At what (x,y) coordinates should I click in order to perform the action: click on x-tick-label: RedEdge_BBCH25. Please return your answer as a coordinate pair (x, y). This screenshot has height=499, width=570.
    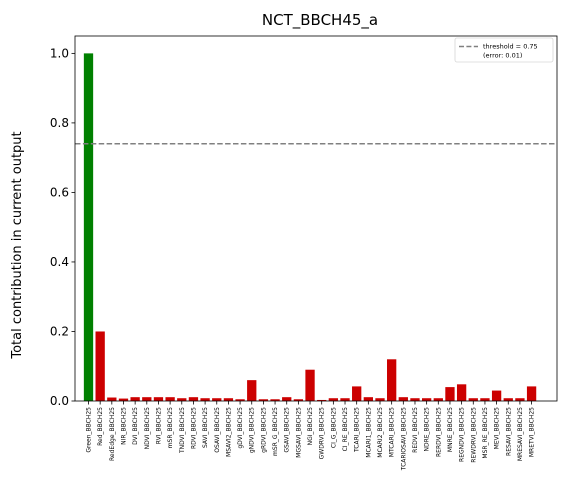
    Looking at the image, I should click on (112, 434).